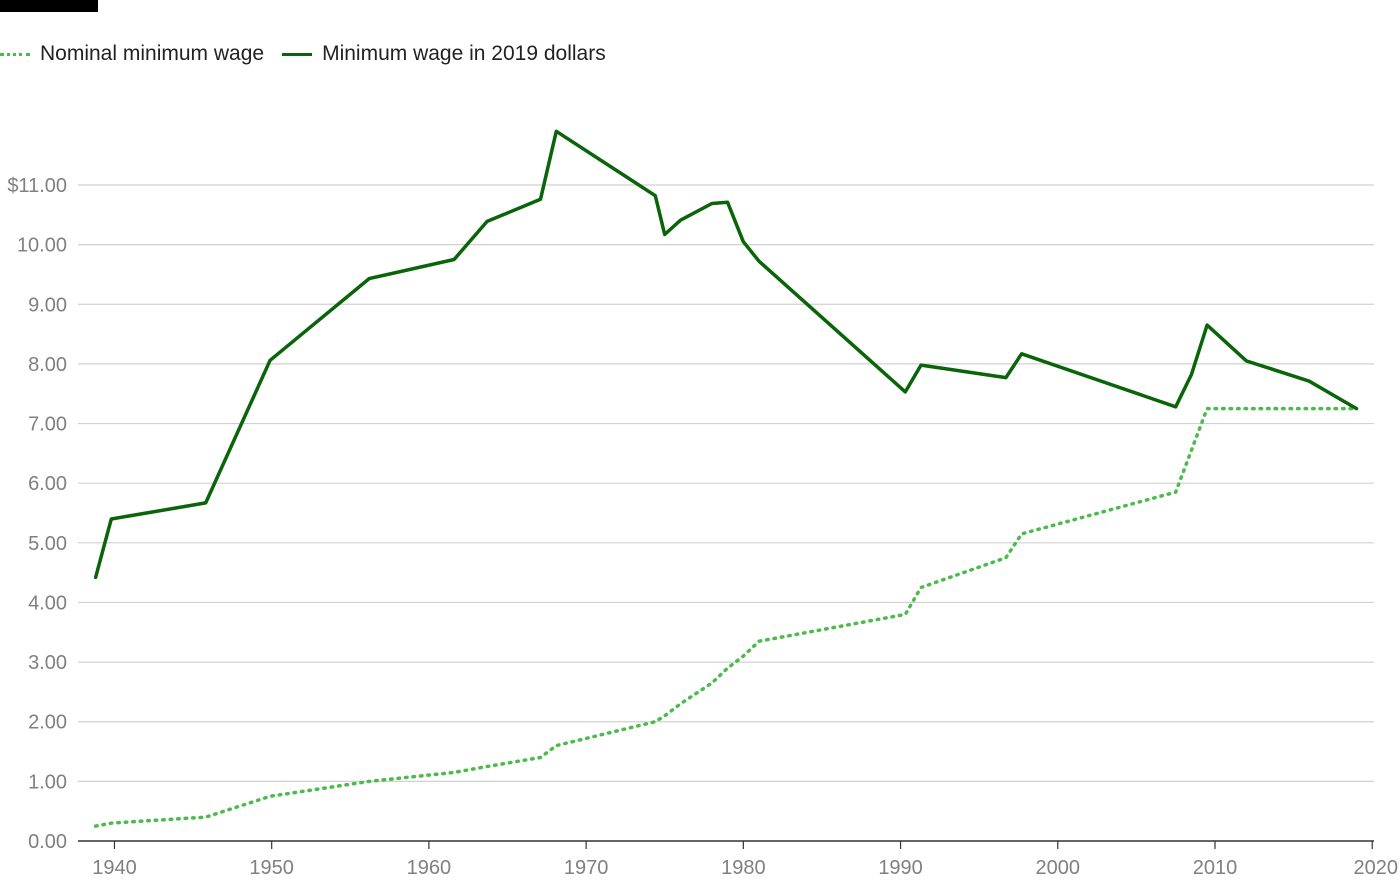 Image resolution: width=1400 pixels, height=896 pixels. I want to click on y-tick-label: $11.00, so click(37, 186).